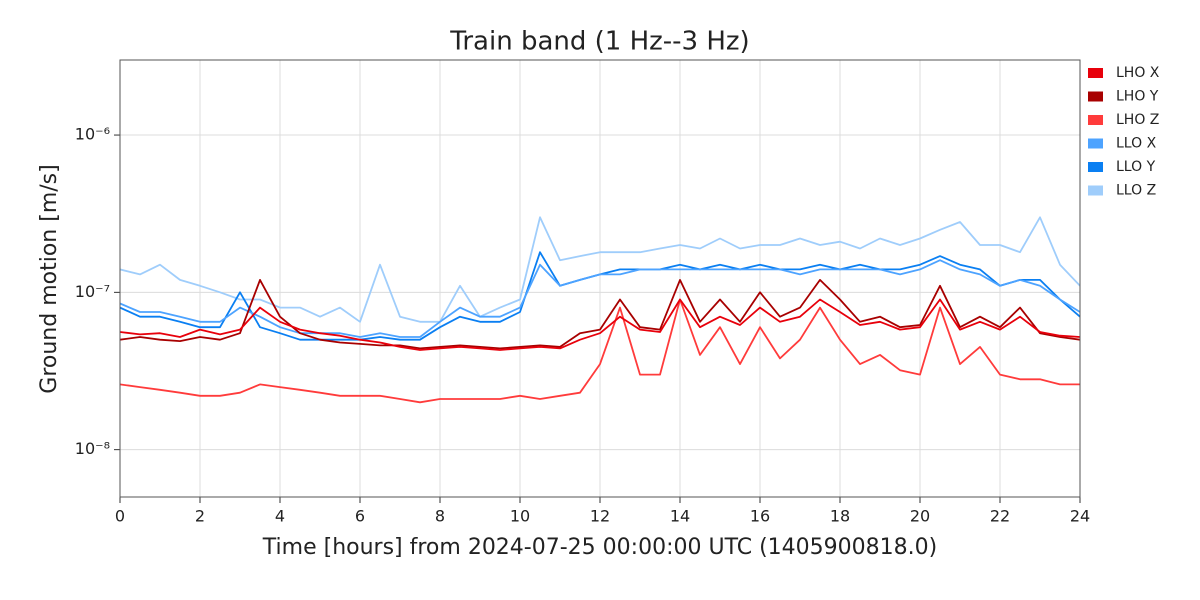  Describe the element at coordinates (1080, 516) in the screenshot. I see `x-tick-label: 24` at that location.